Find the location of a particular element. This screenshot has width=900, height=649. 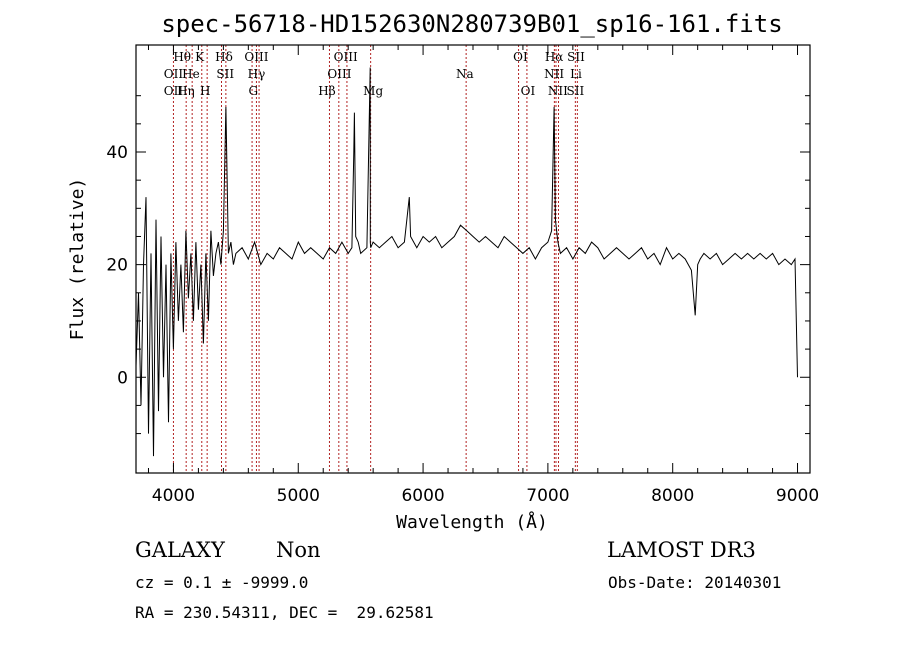

line-label-4: OIII is located at coordinates (346, 57).